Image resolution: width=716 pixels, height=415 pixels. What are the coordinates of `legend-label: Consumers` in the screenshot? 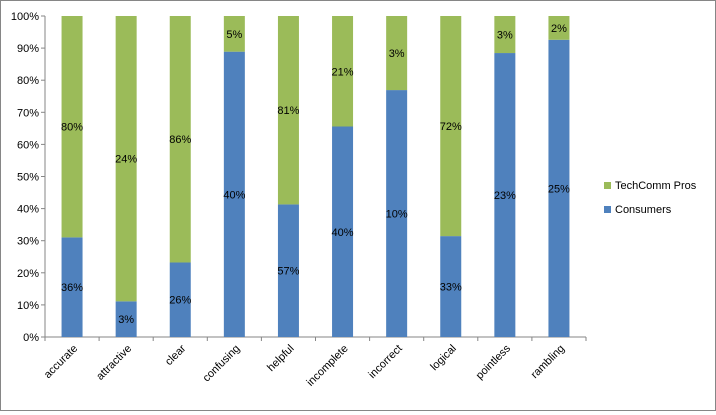 It's located at (643, 210).